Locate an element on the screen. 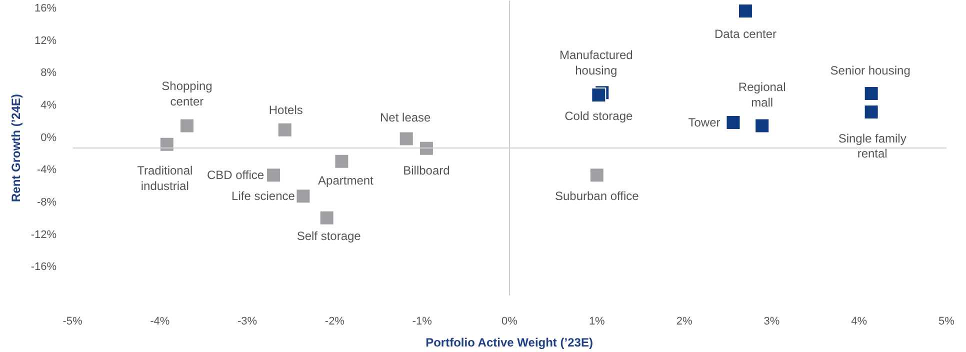 The width and height of the screenshot is (966, 352). annotation: Suburban office is located at coordinates (597, 196).